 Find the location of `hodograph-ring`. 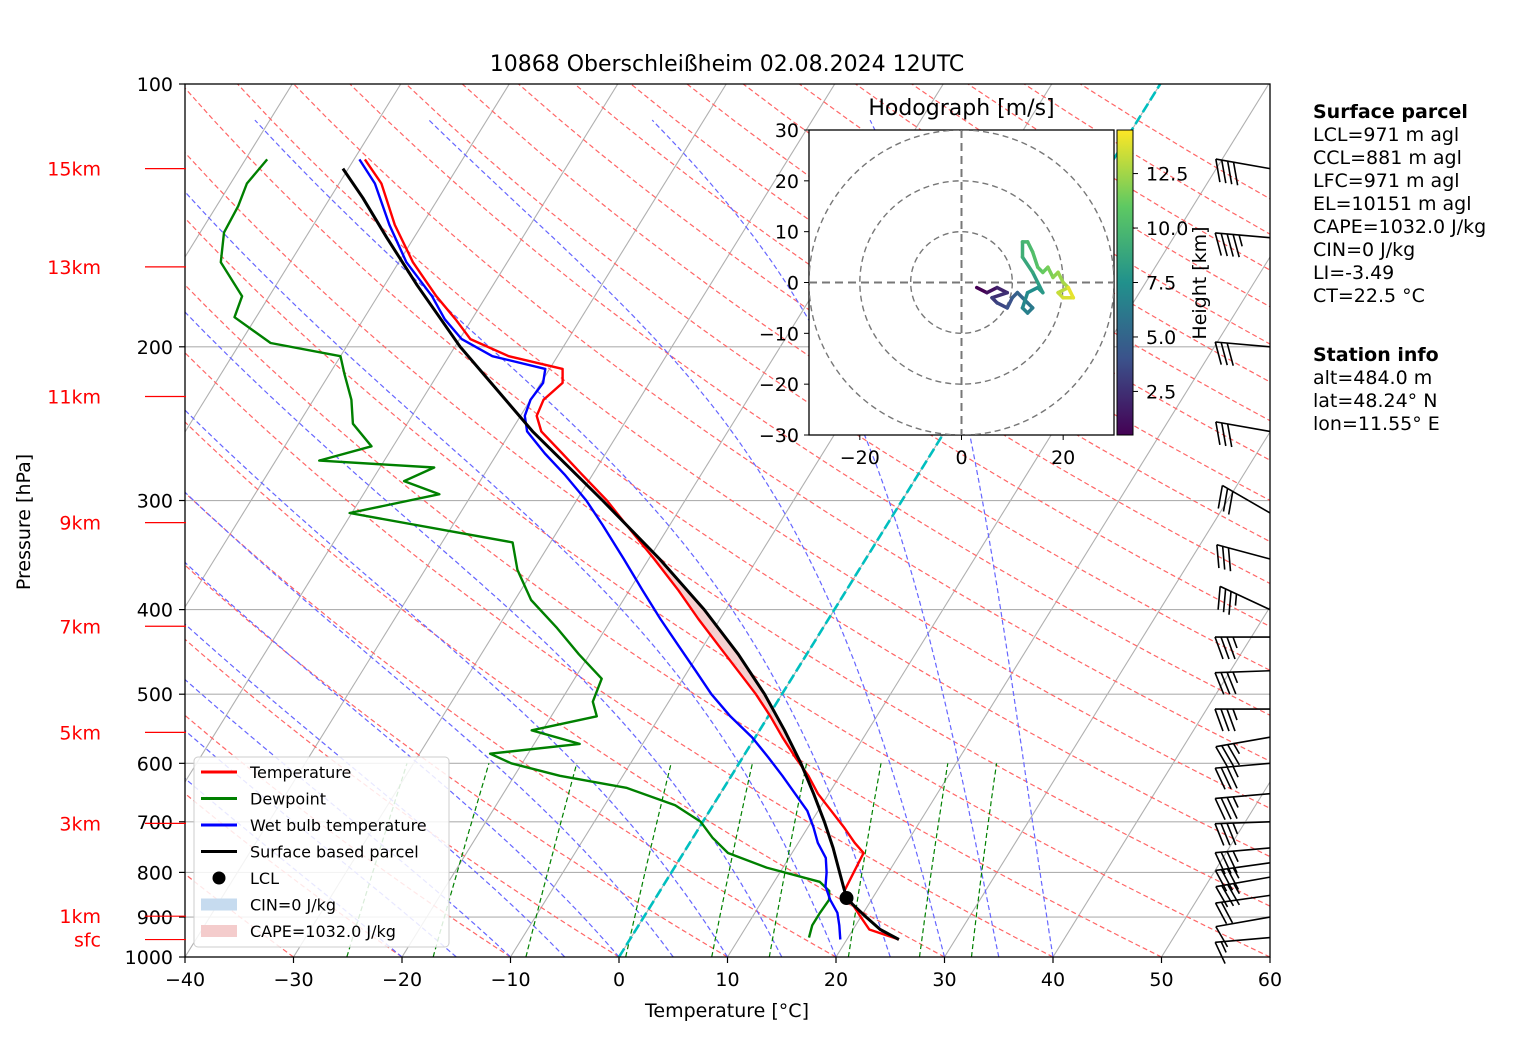

hodograph-ring is located at coordinates (961, 282).